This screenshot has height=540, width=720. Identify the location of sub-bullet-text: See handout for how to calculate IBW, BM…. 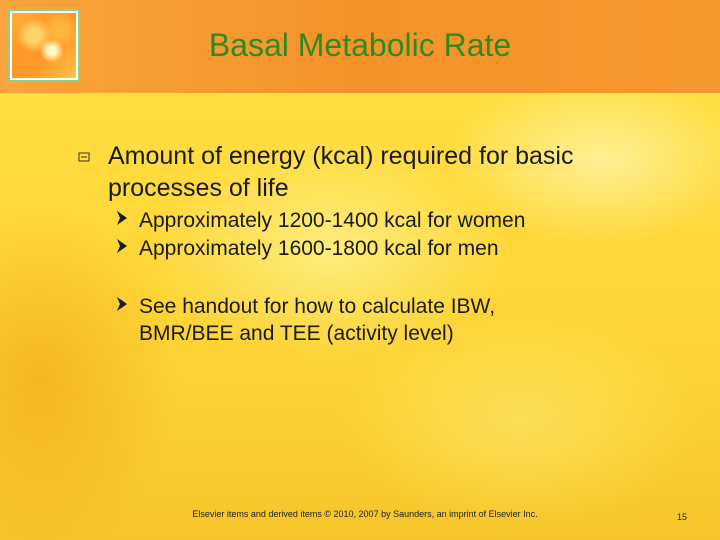
(317, 320).